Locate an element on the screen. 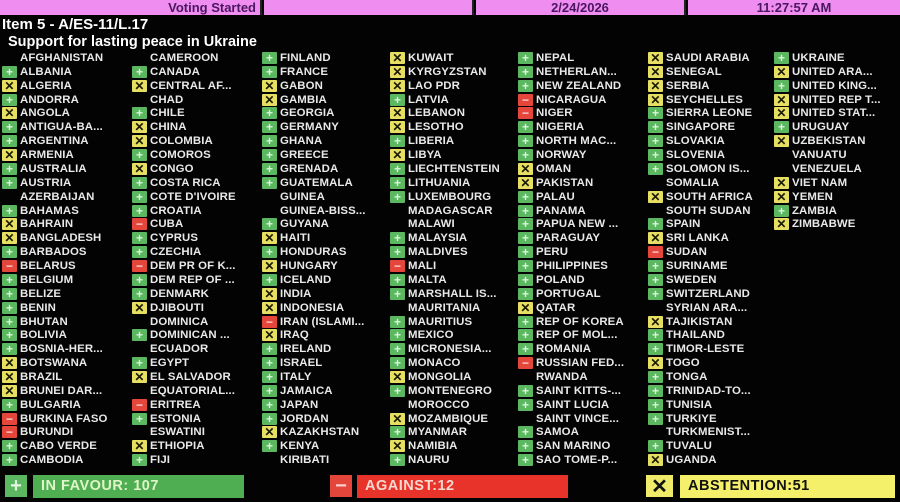  country-vote-row: − NICARAGUA is located at coordinates (562, 100).